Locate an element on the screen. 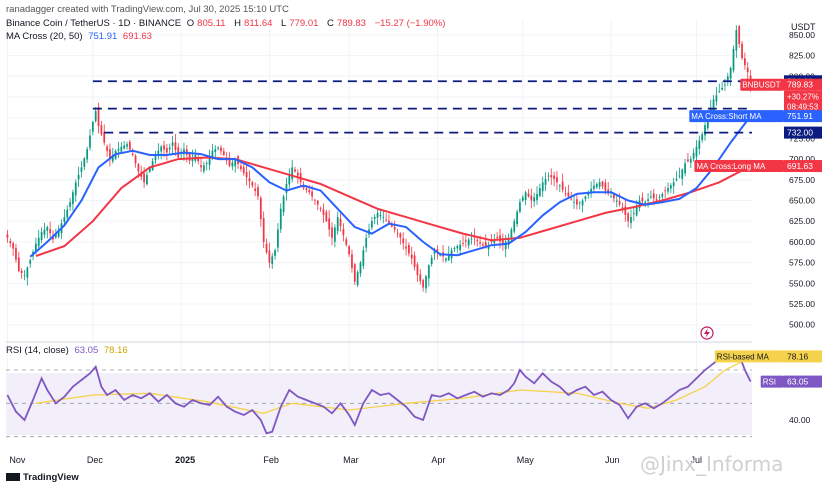 This screenshot has width=829, height=489. x-tick-label: Dec is located at coordinates (95, 460).